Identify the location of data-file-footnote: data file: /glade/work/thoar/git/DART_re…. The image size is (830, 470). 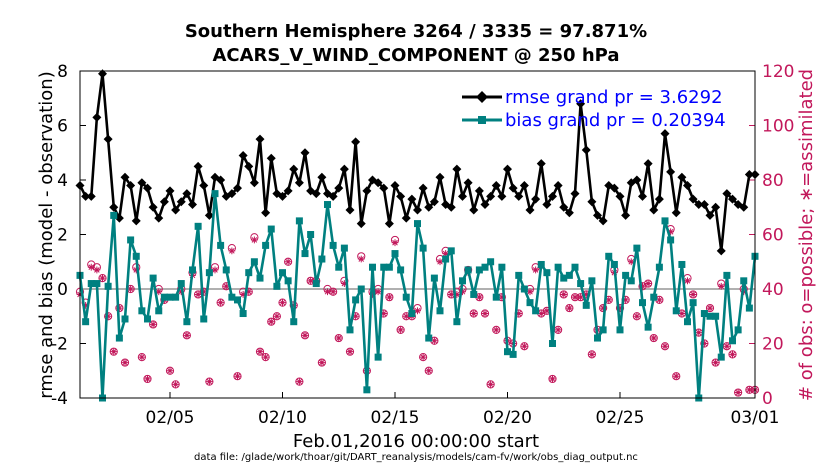
(416, 457).